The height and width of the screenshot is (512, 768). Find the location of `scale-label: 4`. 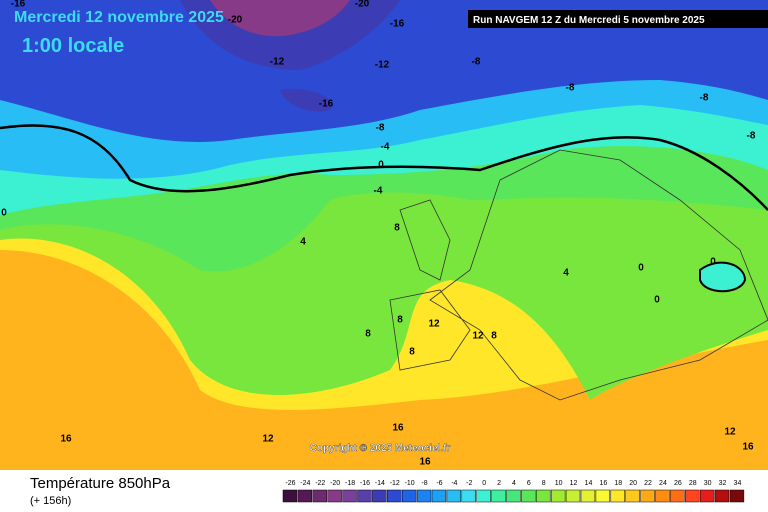

scale-label: 4 is located at coordinates (514, 483).